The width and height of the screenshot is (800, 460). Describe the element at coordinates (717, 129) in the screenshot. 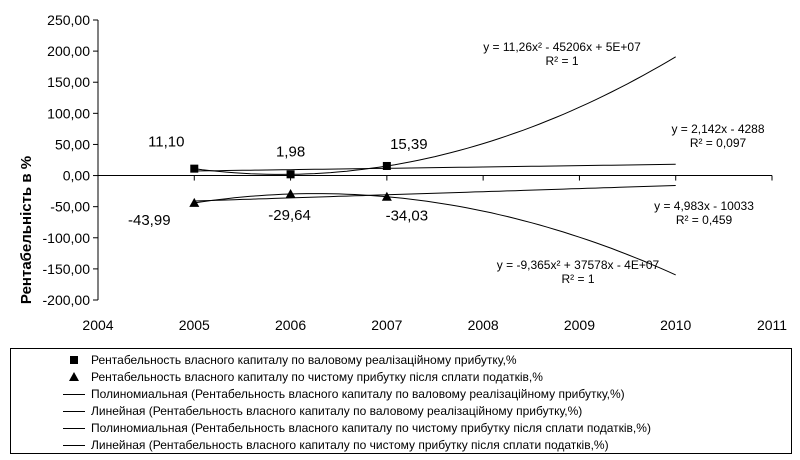

I see `trendline-equation: y = 2,142x - 4288` at that location.